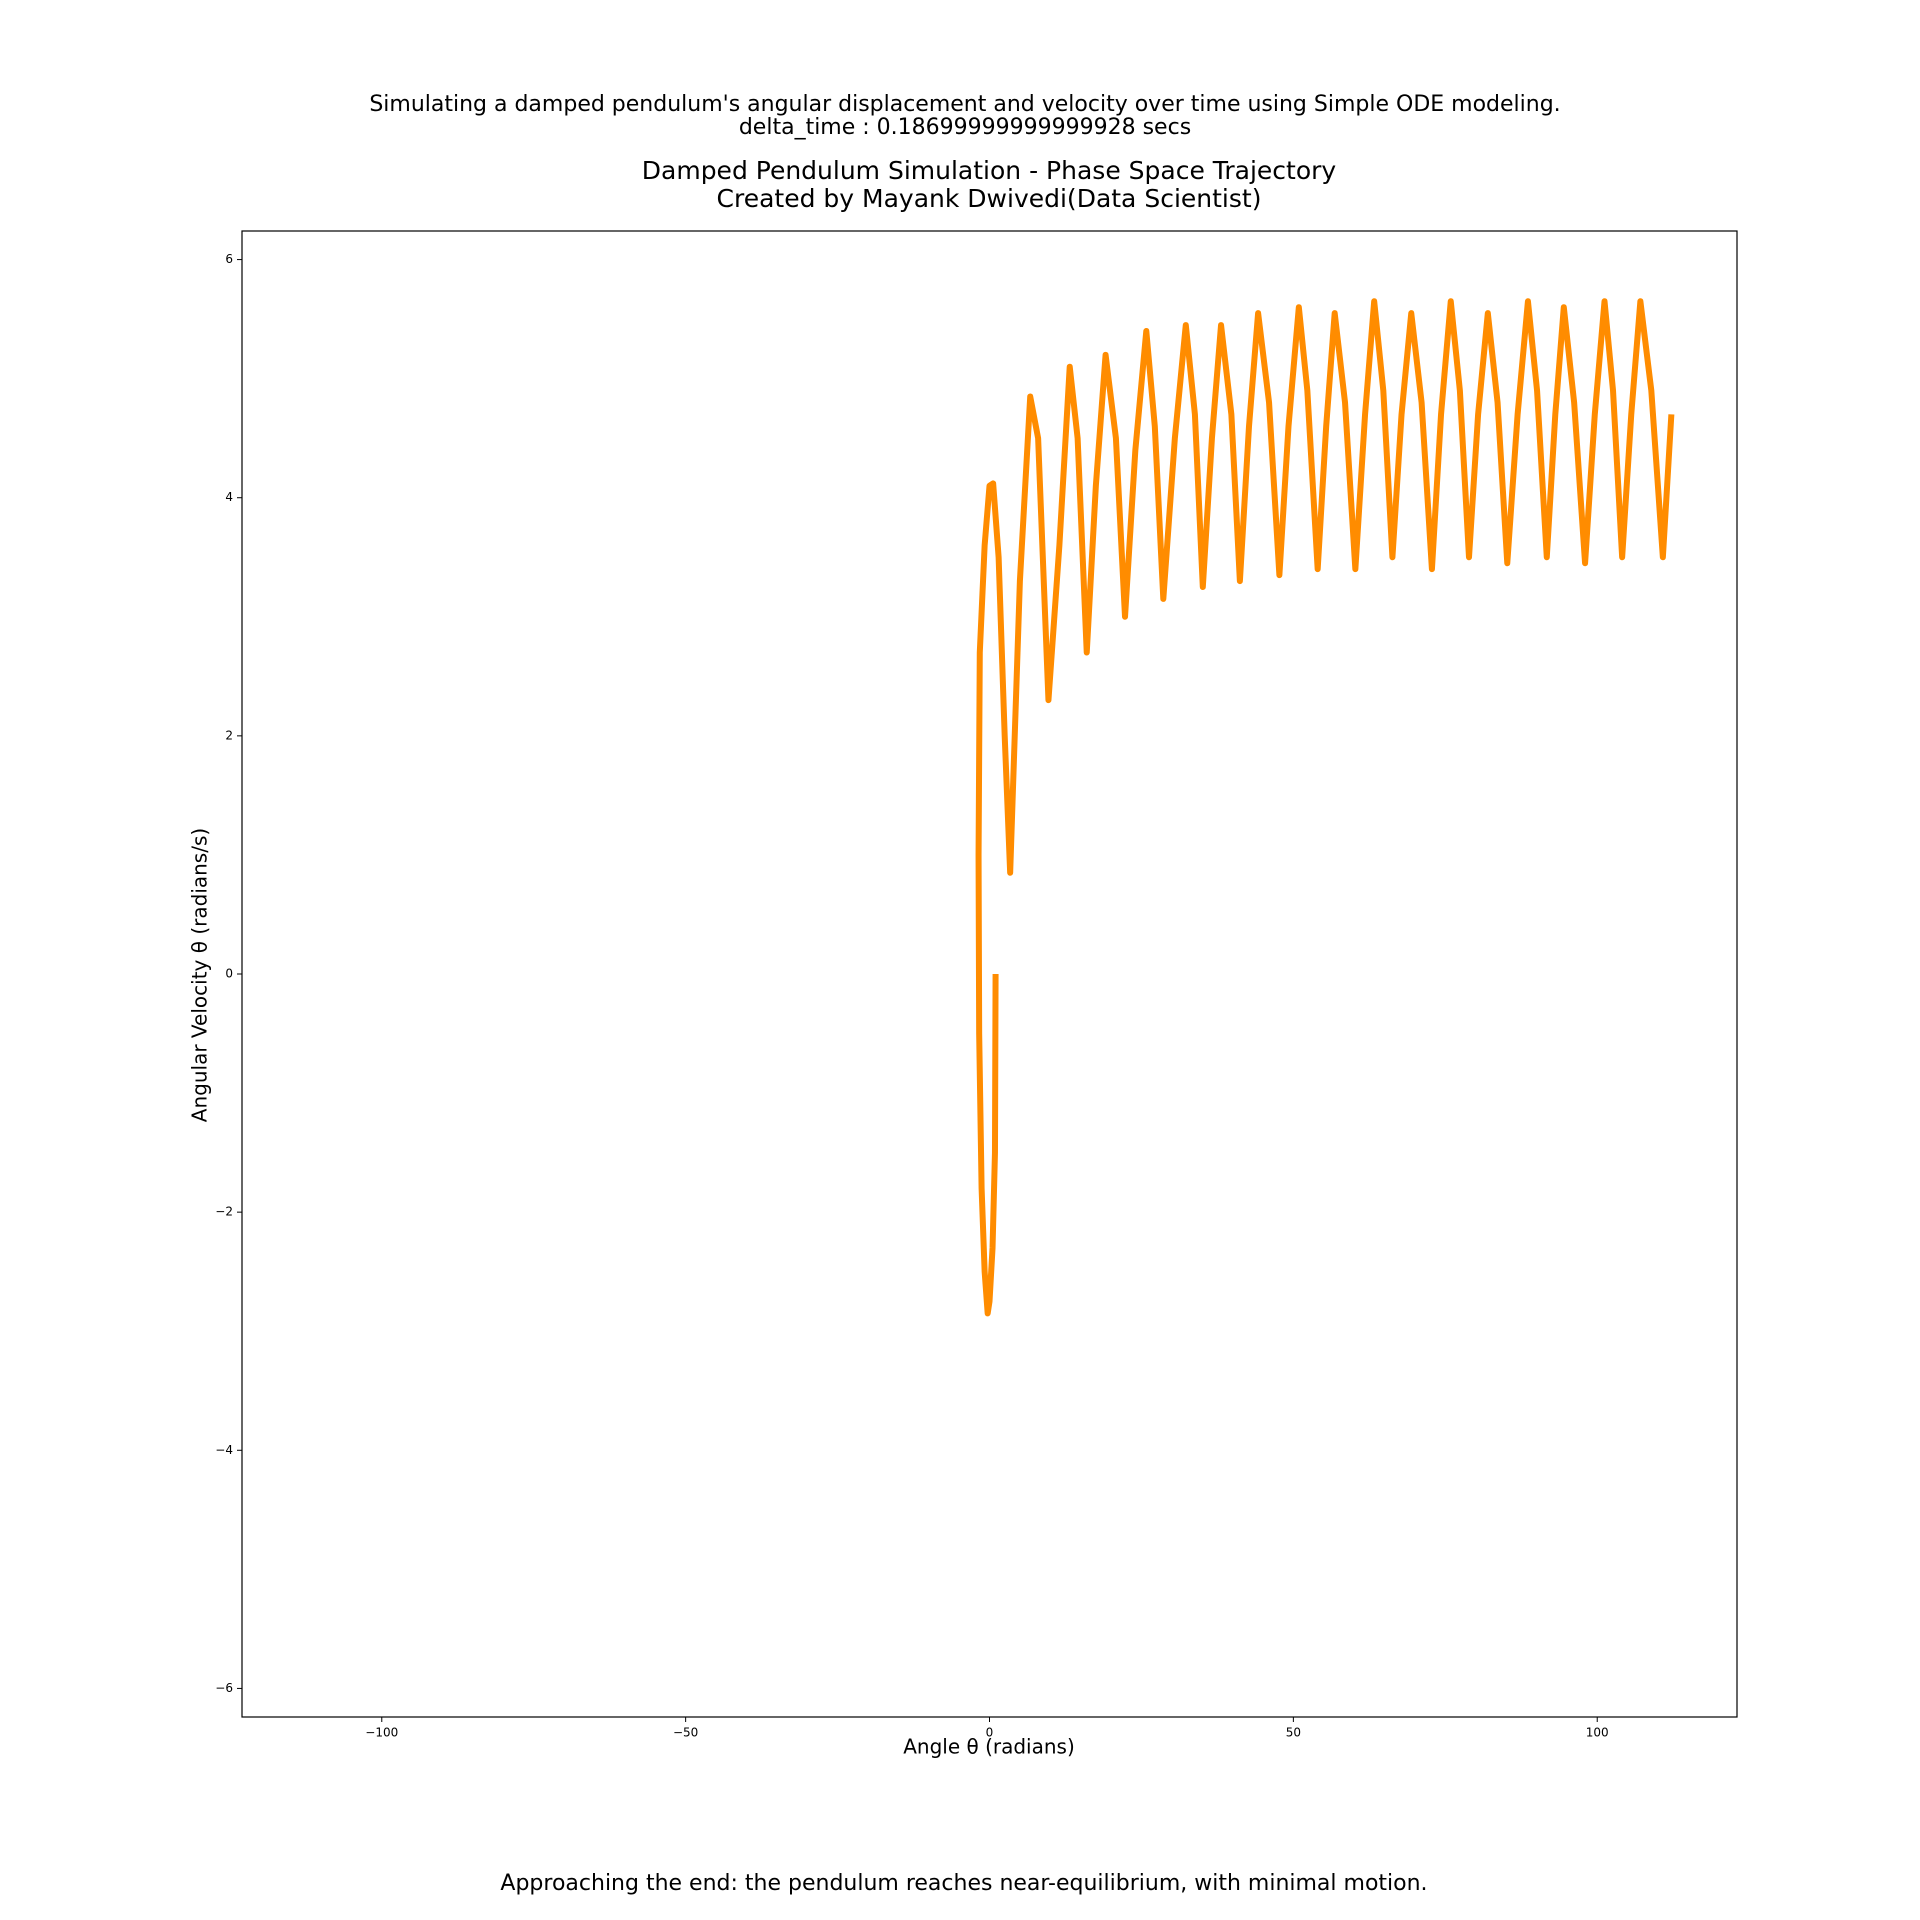 This screenshot has height=1920, width=1920. I want to click on y-axis-label: Angular Velocity θ (radians/s), so click(200, 975).